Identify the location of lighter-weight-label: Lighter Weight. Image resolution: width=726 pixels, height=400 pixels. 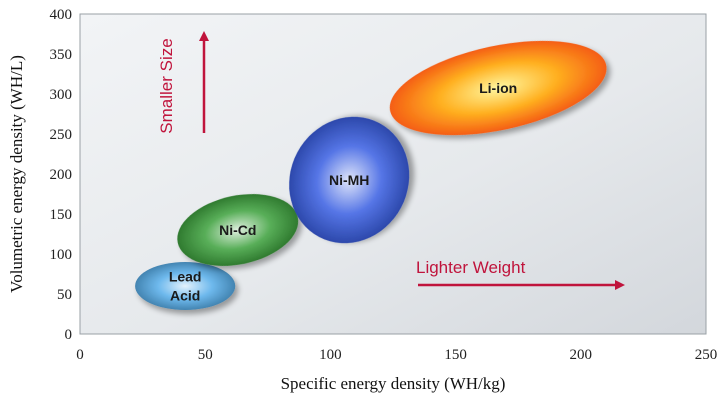
(471, 267).